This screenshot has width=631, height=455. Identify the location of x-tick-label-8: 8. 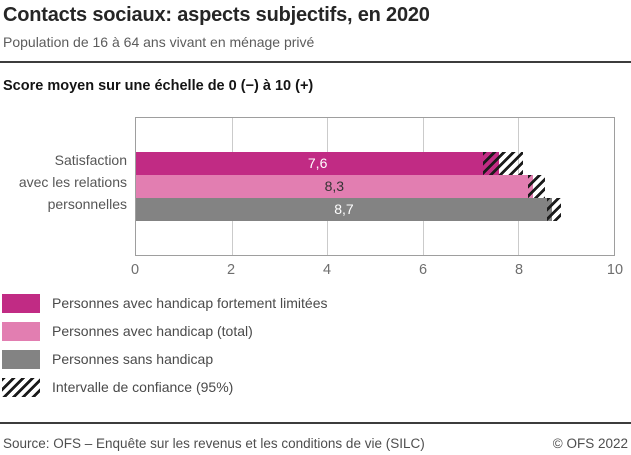
(519, 270).